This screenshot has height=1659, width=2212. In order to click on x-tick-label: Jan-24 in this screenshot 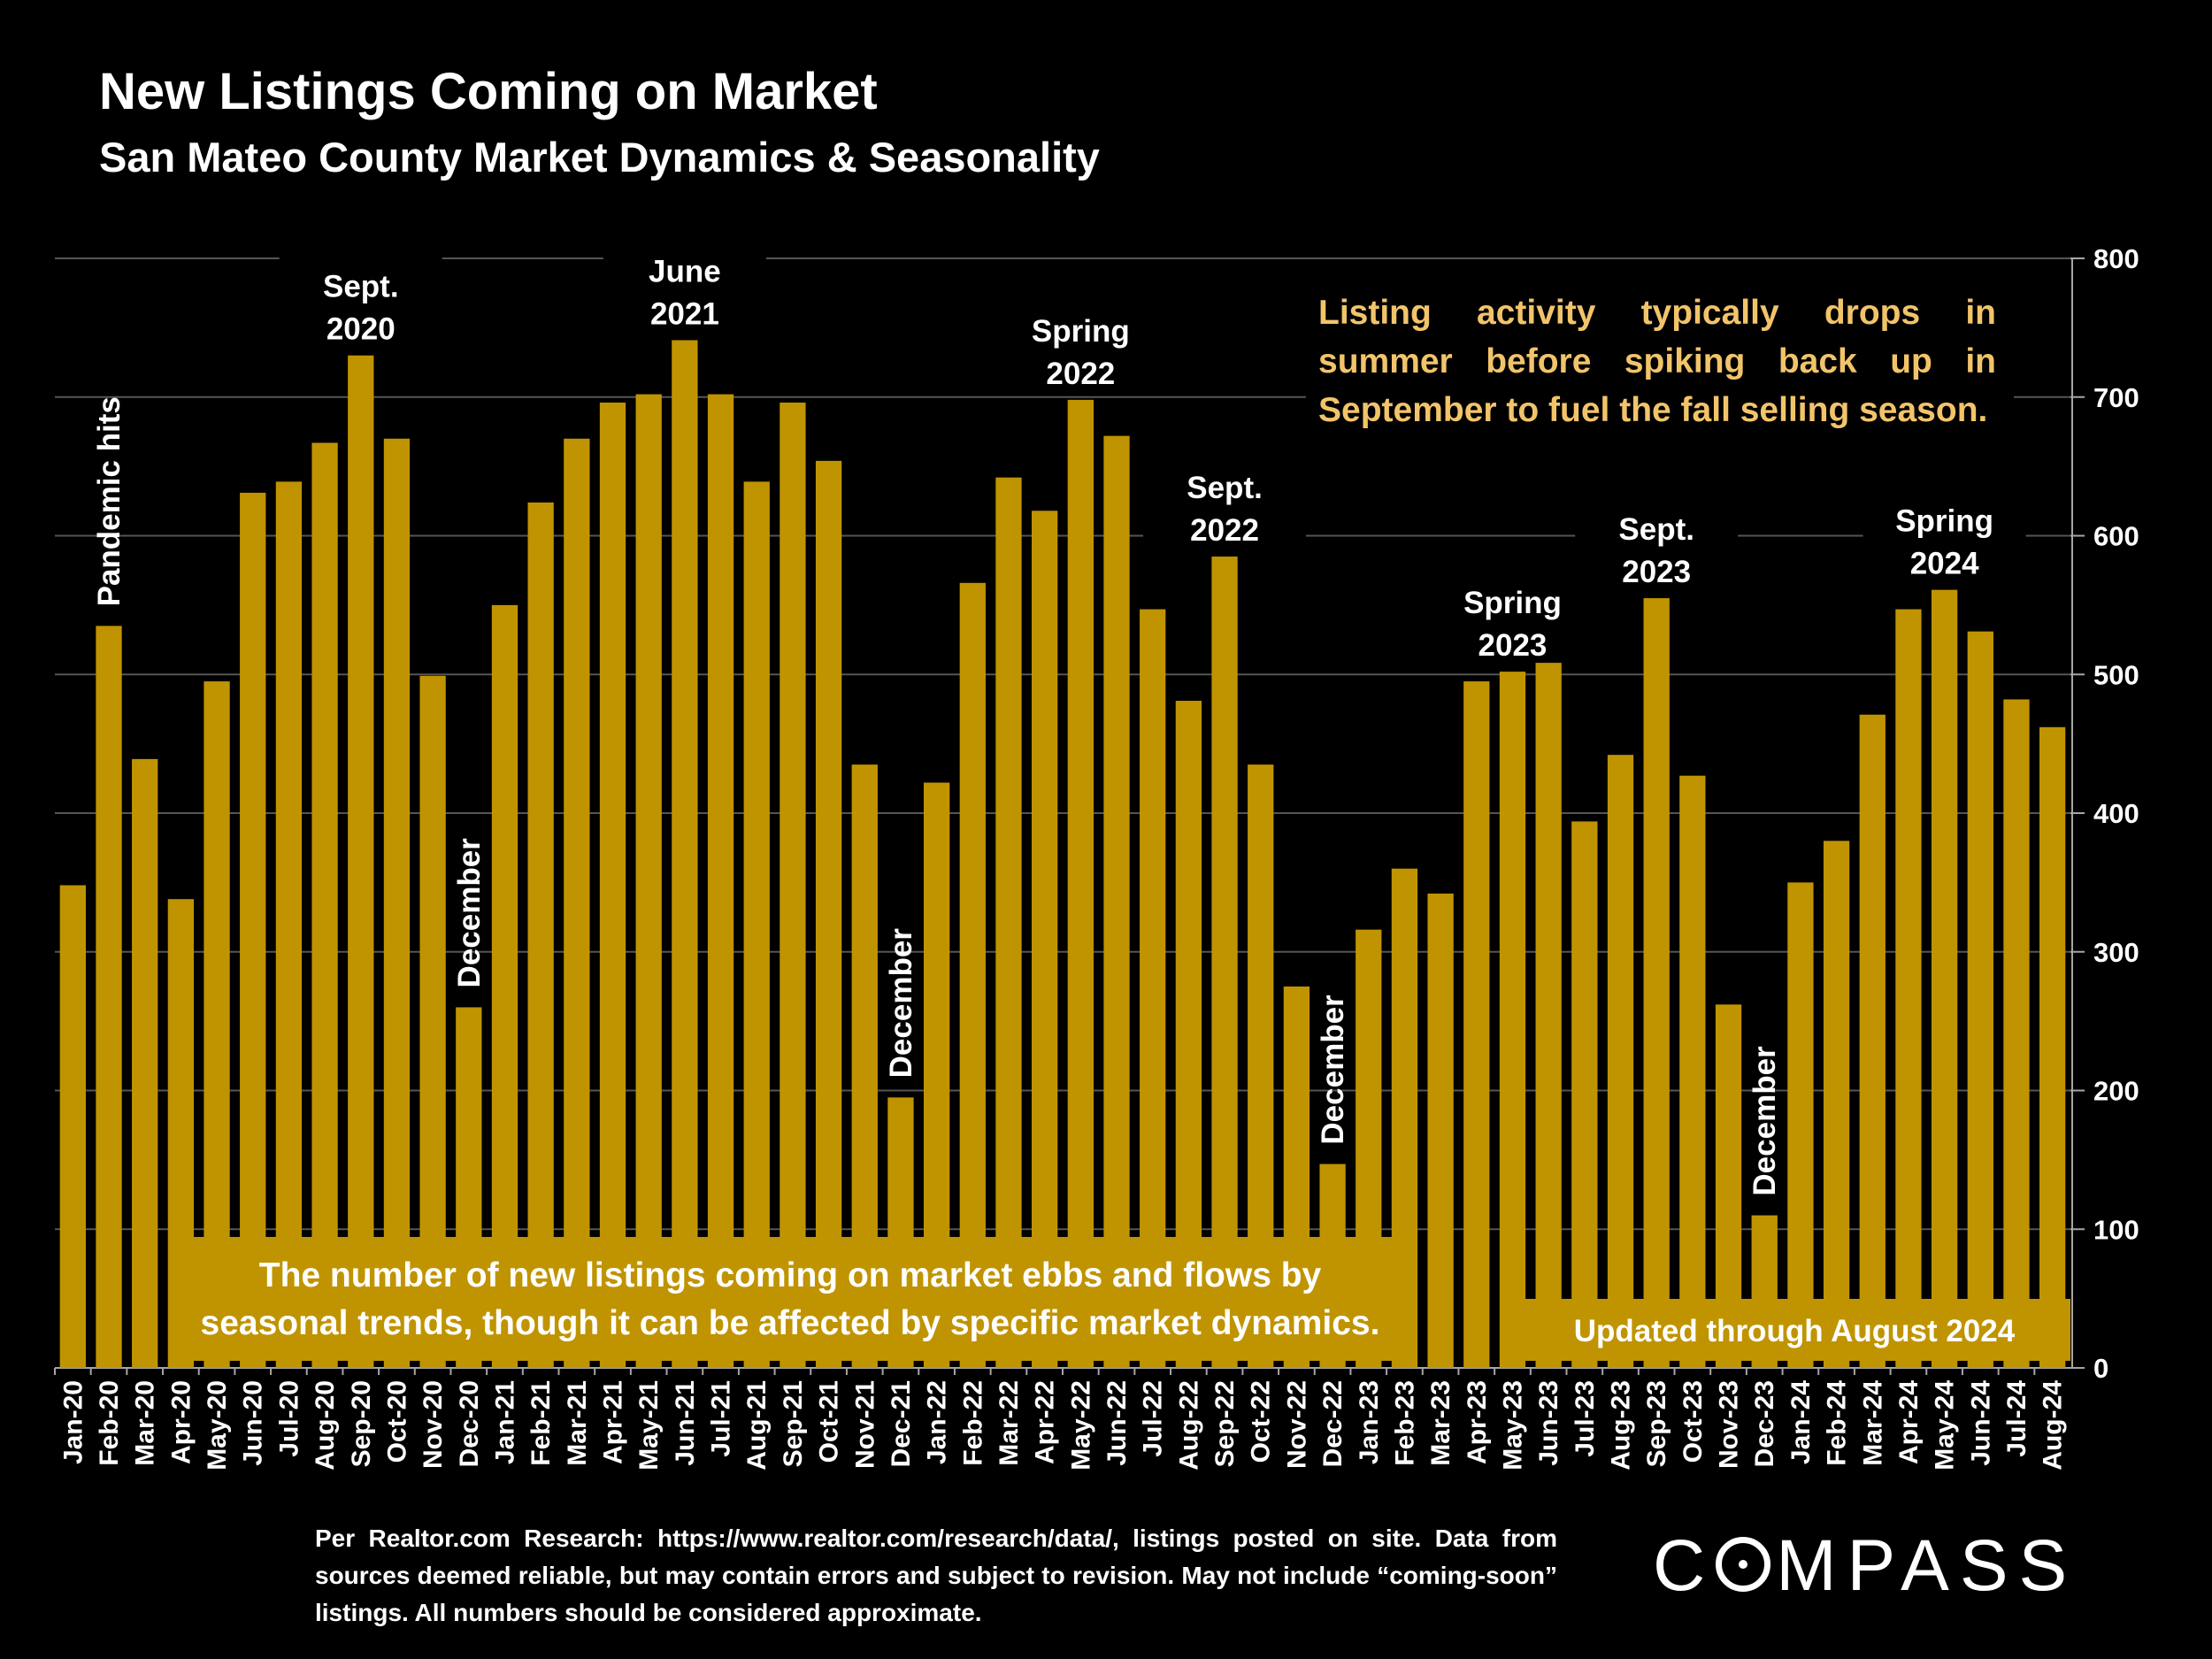, I will do `click(1801, 1422)`.